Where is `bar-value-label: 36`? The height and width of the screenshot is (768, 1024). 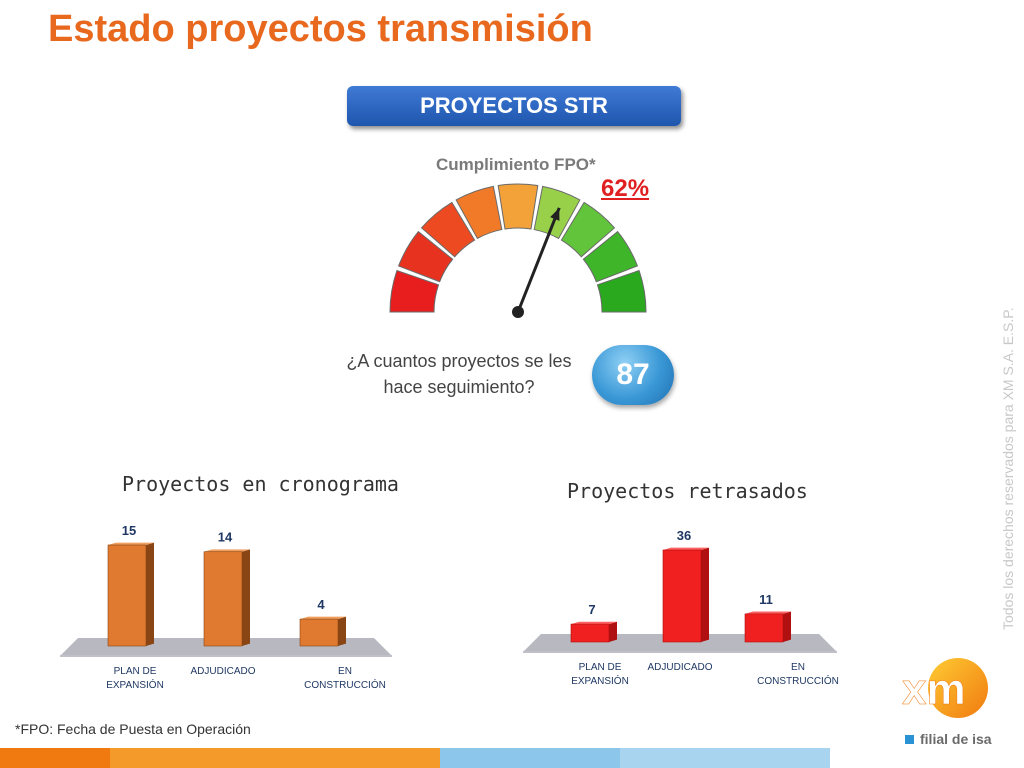
bar-value-label: 36 is located at coordinates (684, 535).